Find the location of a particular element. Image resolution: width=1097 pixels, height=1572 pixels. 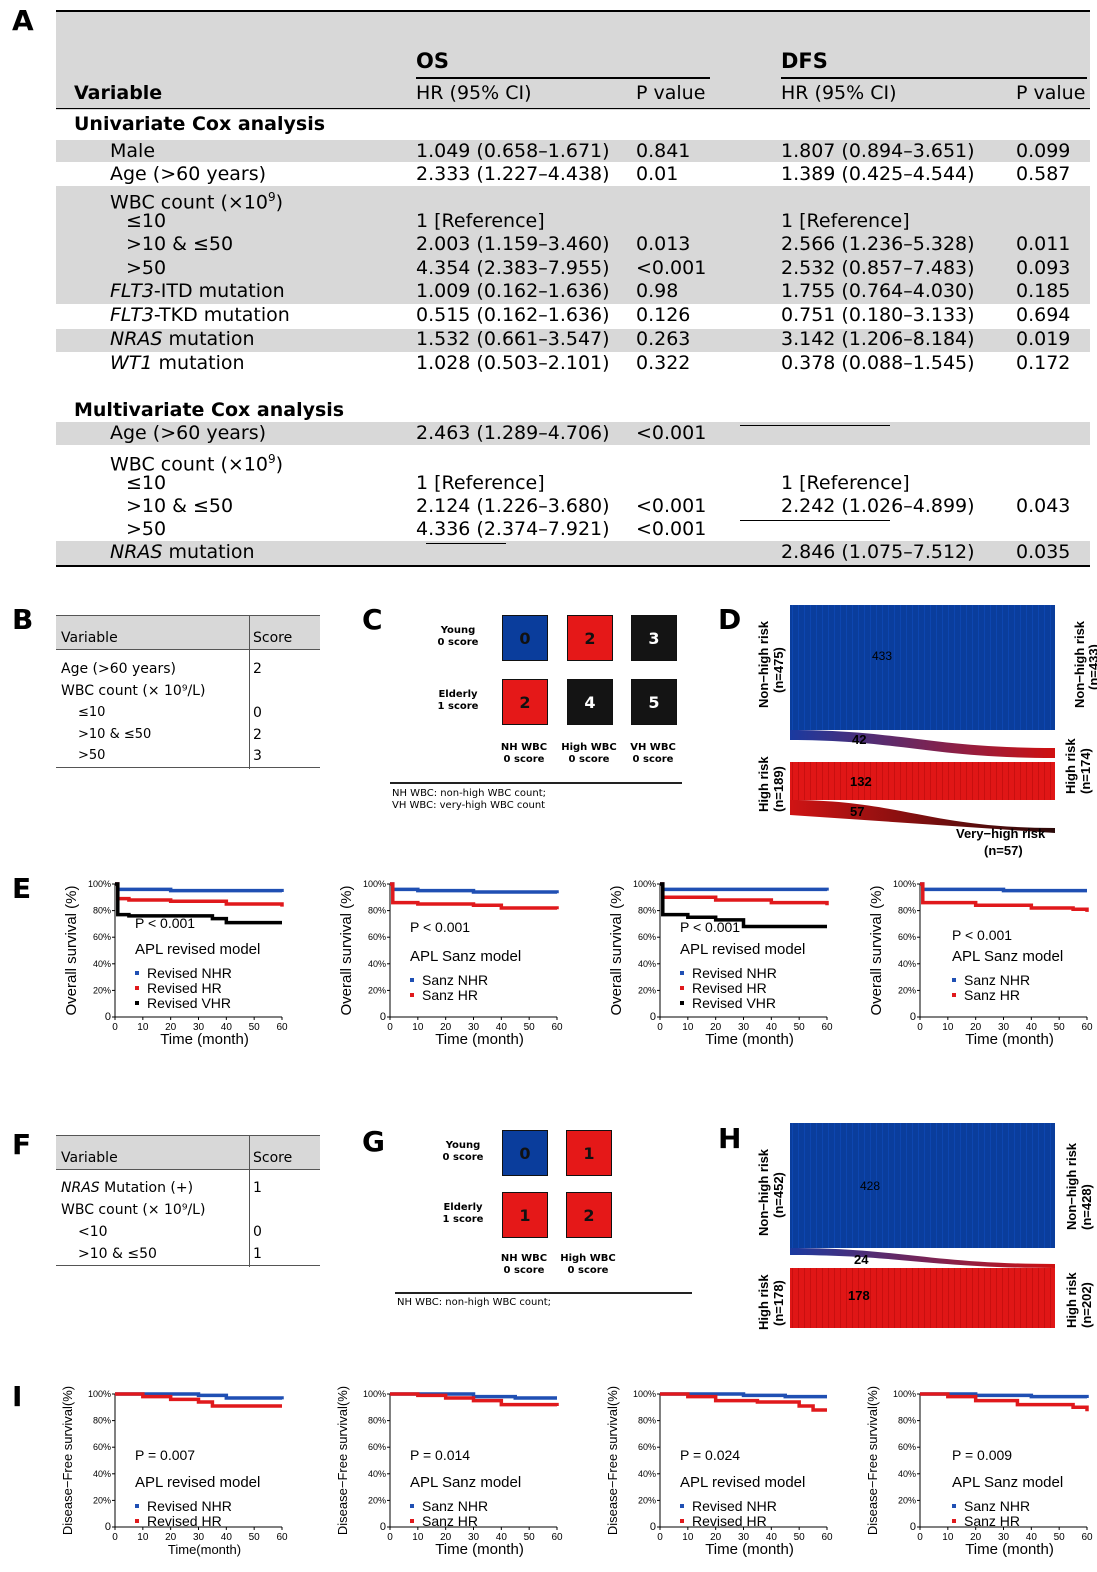

score-value: 2 is located at coordinates (257, 669).